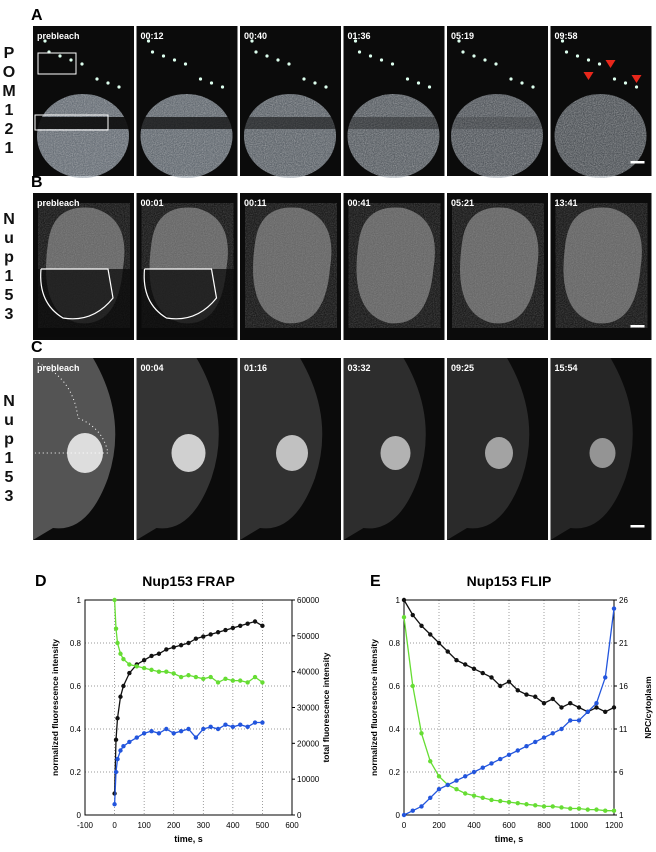 This screenshot has width=656, height=852. I want to click on scale-bar, so click(637, 526).